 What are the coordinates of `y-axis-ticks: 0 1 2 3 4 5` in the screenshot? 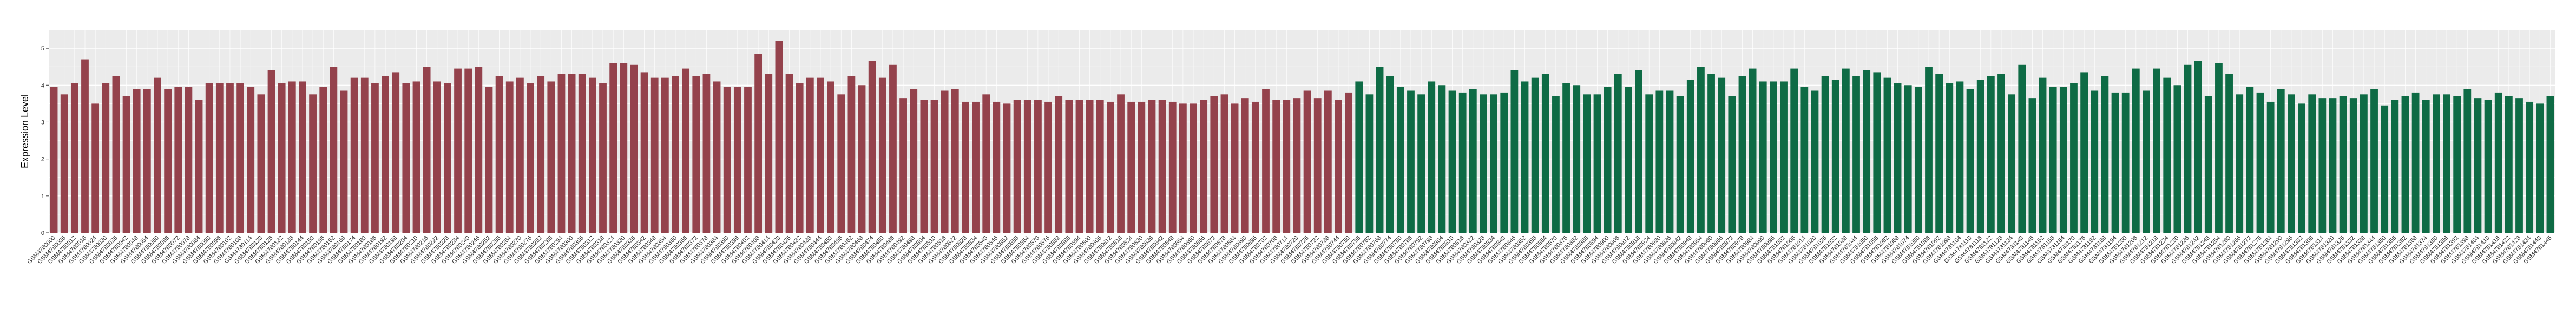 It's located at (45, 141).